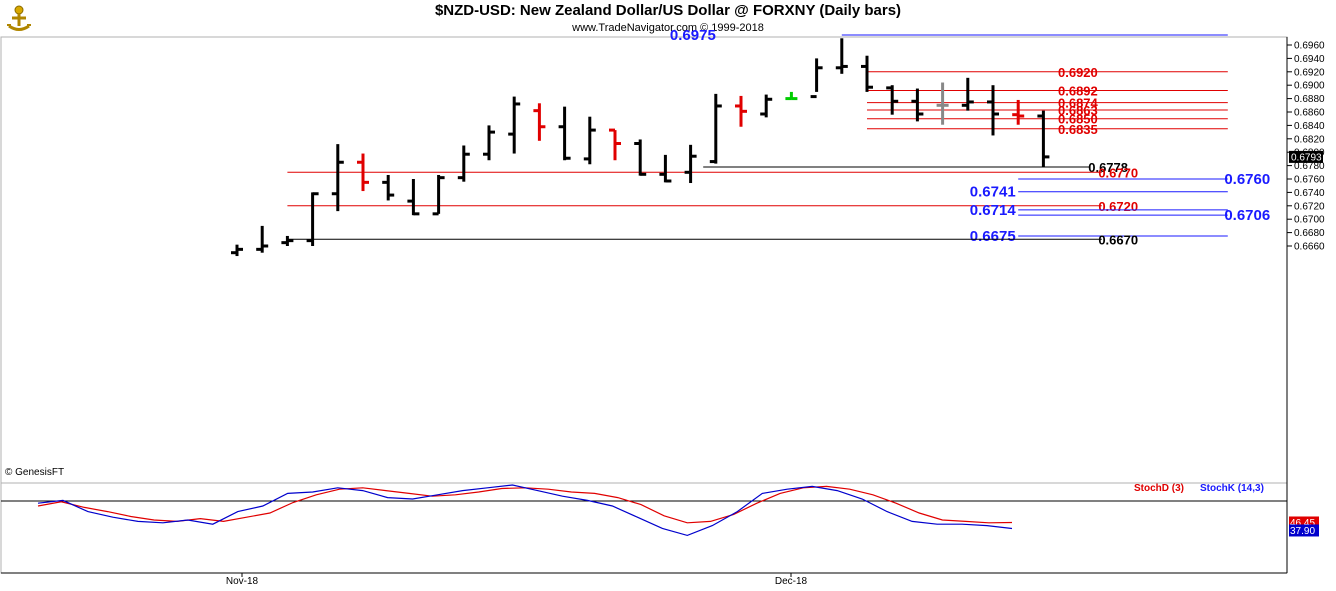 This screenshot has height=591, width=1336. I want to click on stoch-k-value: 37.90, so click(1302, 531).